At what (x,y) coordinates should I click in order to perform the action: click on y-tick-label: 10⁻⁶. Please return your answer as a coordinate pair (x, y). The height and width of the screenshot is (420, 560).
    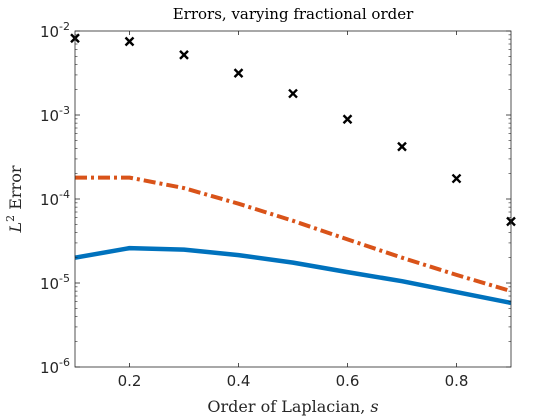
    Looking at the image, I should click on (55, 366).